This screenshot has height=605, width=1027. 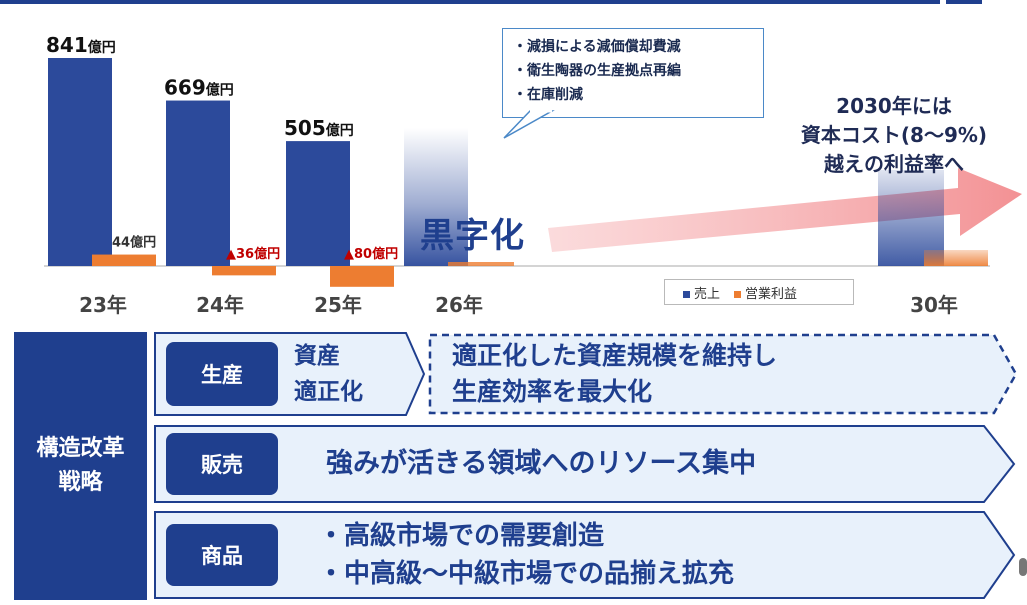 I want to click on row-subtitle-line: 適正化, so click(x=328, y=392).